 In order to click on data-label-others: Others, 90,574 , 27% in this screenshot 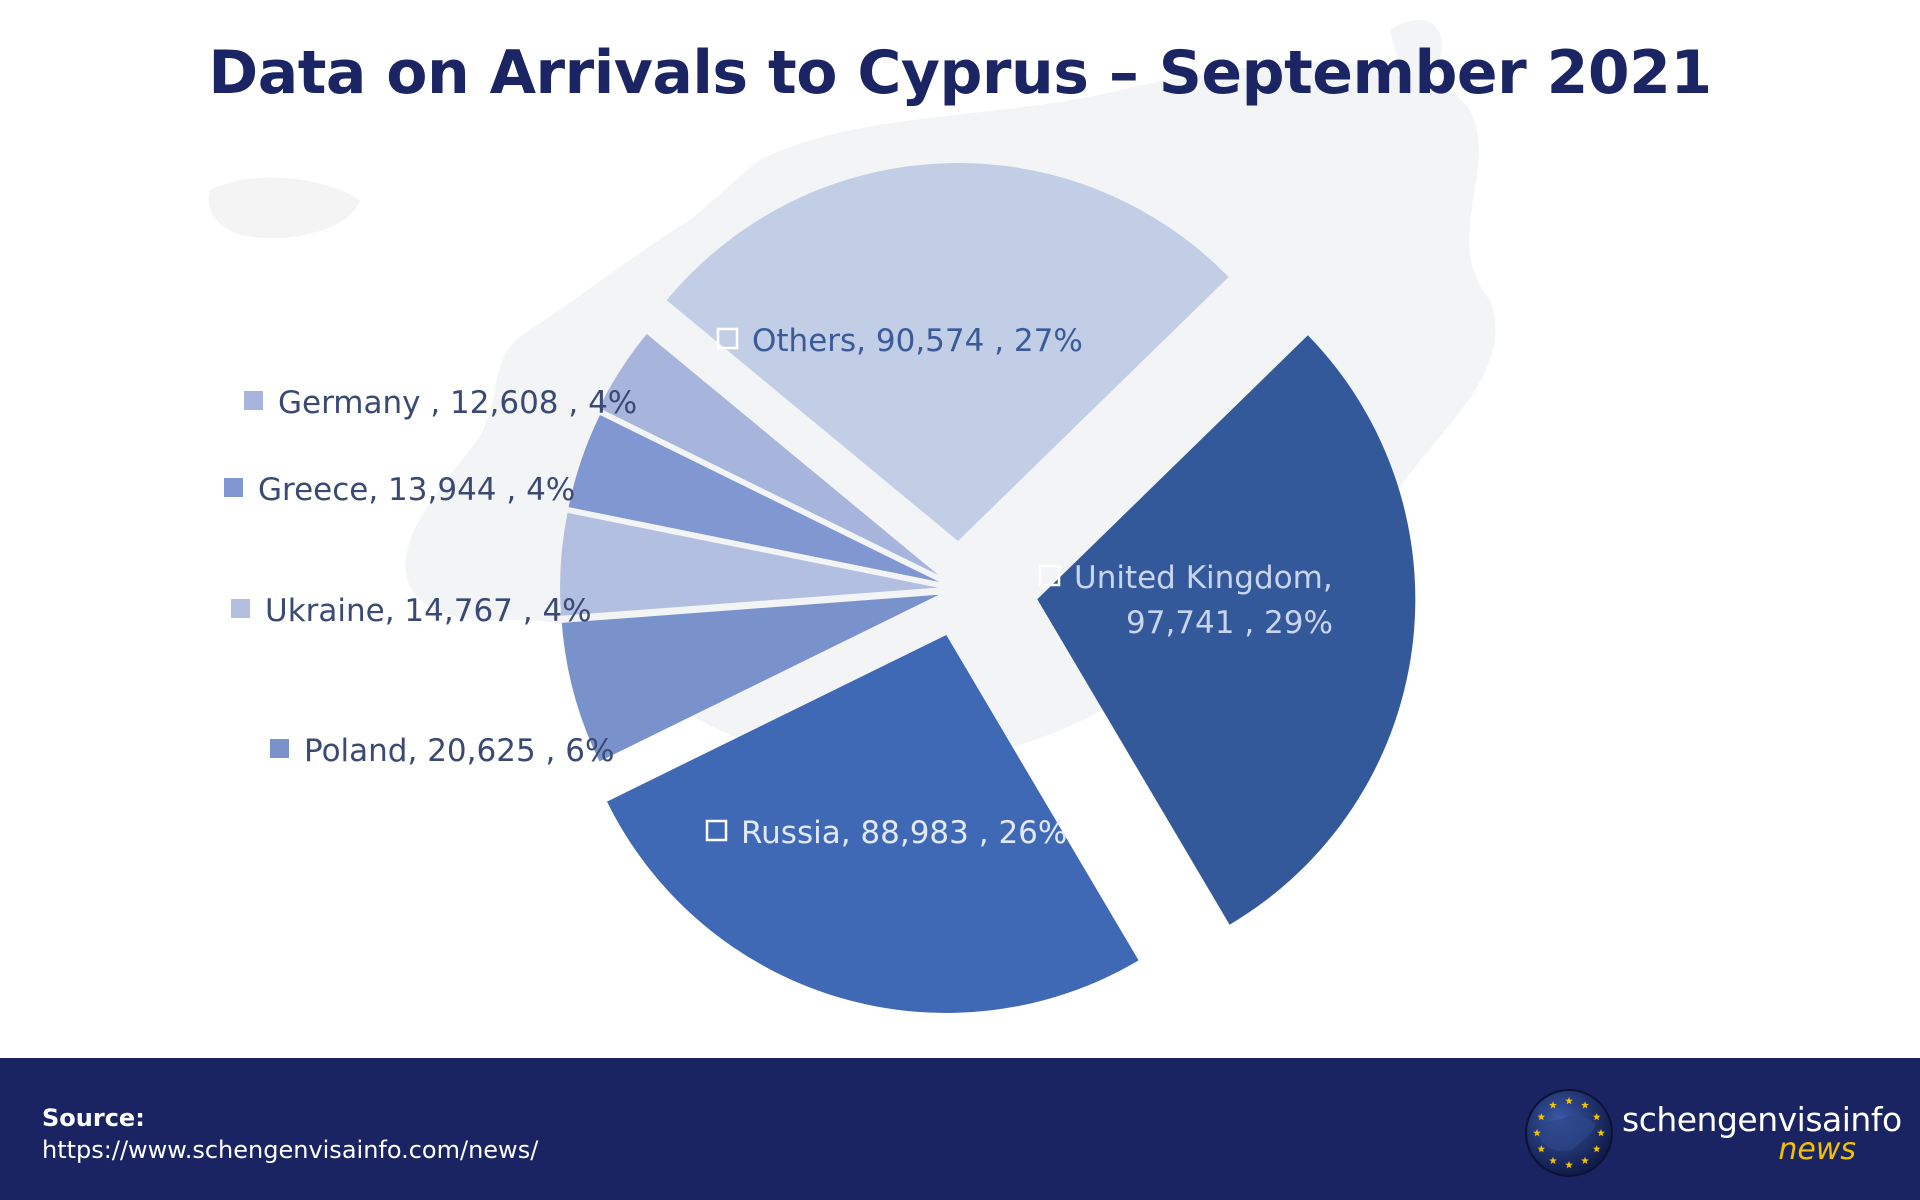, I will do `click(899, 341)`.